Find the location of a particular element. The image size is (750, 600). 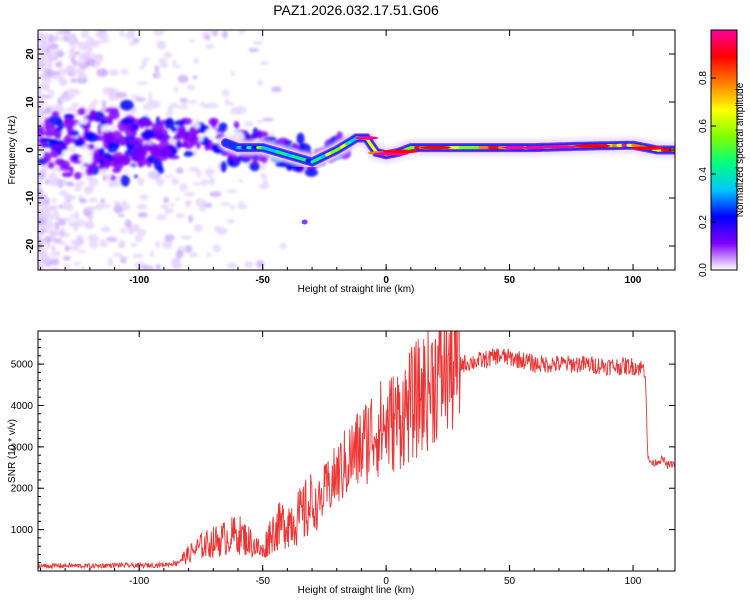

spectrogram-y-tick-label: -20 is located at coordinates (30, 245).